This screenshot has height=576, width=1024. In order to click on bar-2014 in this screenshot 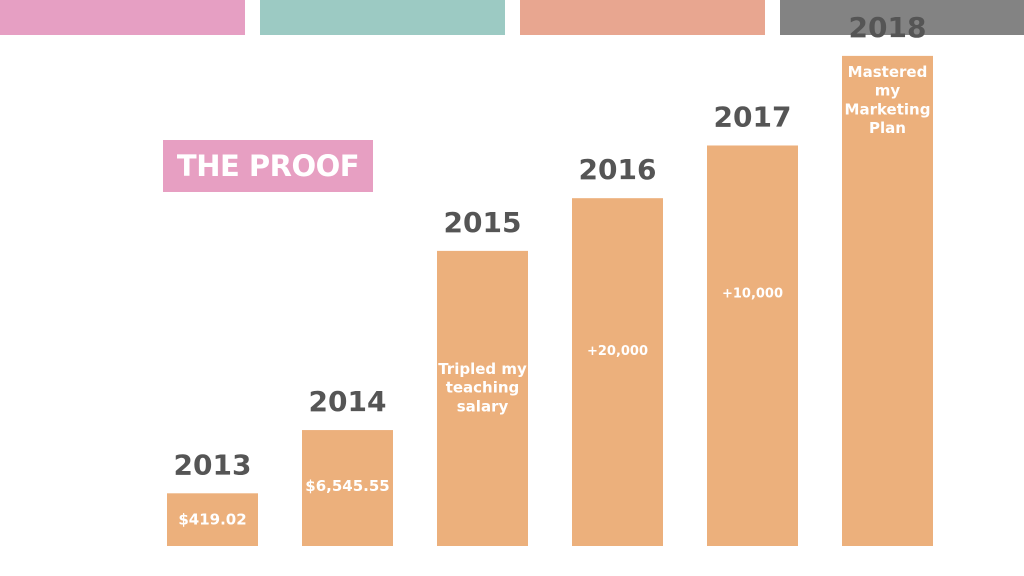, I will do `click(347, 488)`.